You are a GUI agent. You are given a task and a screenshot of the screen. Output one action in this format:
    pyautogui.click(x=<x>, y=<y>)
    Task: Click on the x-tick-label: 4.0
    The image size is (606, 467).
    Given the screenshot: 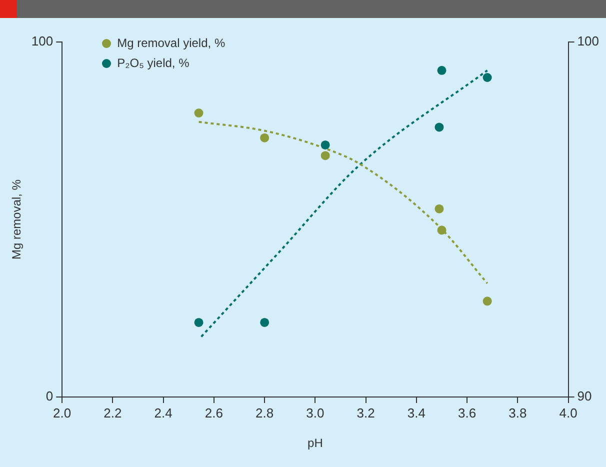 What is the action you would take?
    pyautogui.click(x=568, y=412)
    